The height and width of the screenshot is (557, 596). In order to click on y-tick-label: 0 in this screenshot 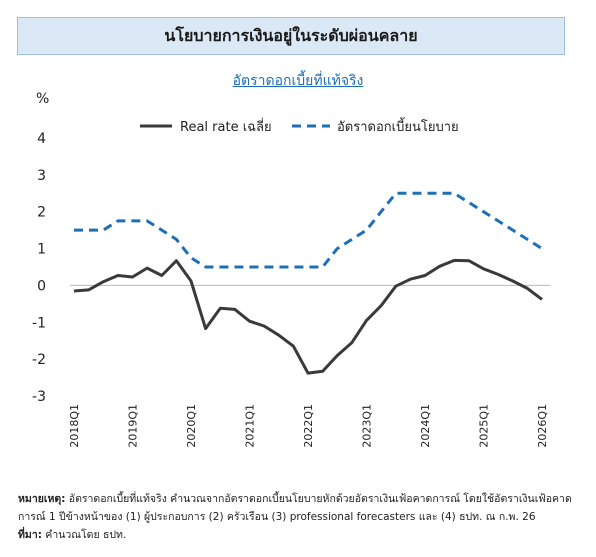, I will do `click(41, 286)`.